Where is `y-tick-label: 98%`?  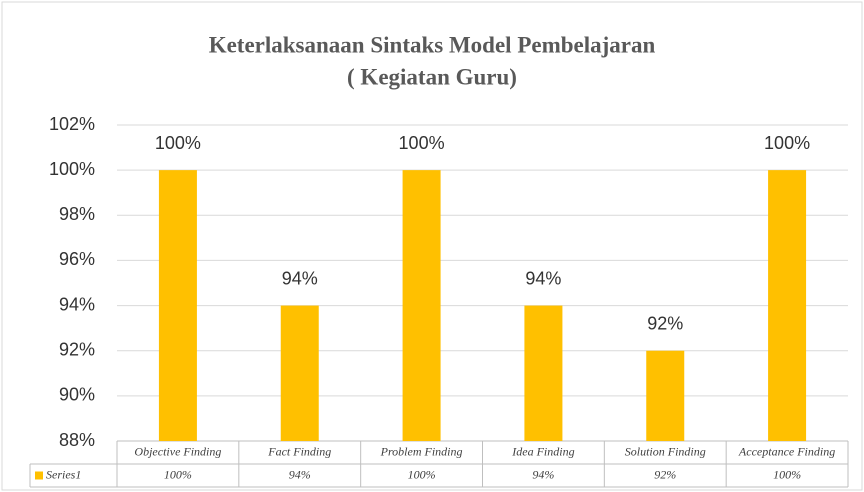 y-tick-label: 98% is located at coordinates (77, 214).